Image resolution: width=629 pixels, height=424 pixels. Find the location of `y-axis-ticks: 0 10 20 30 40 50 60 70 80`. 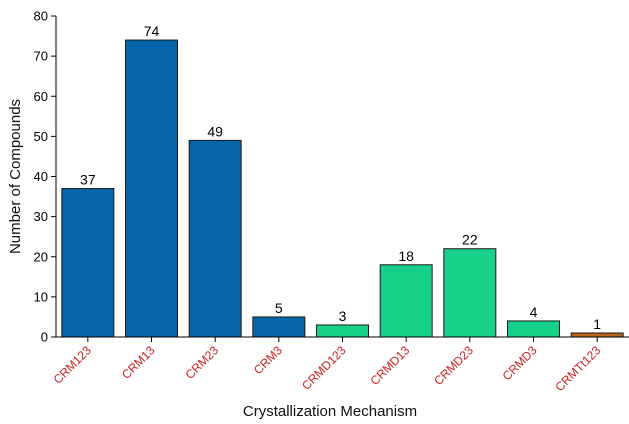

y-axis-ticks: 0 10 20 30 40 50 60 70 80 is located at coordinates (45, 177).